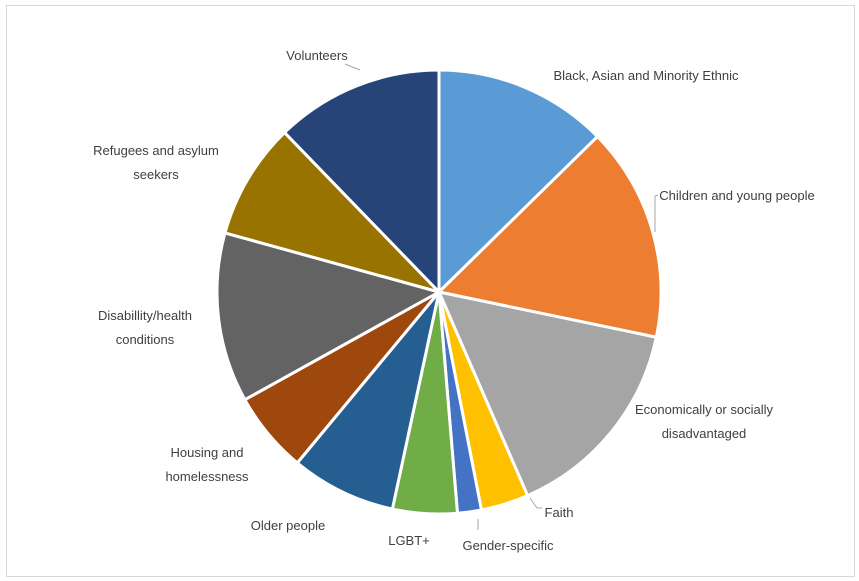  Describe the element at coordinates (704, 421) in the screenshot. I see `slice-label: Economically or socially disadvantaged` at that location.